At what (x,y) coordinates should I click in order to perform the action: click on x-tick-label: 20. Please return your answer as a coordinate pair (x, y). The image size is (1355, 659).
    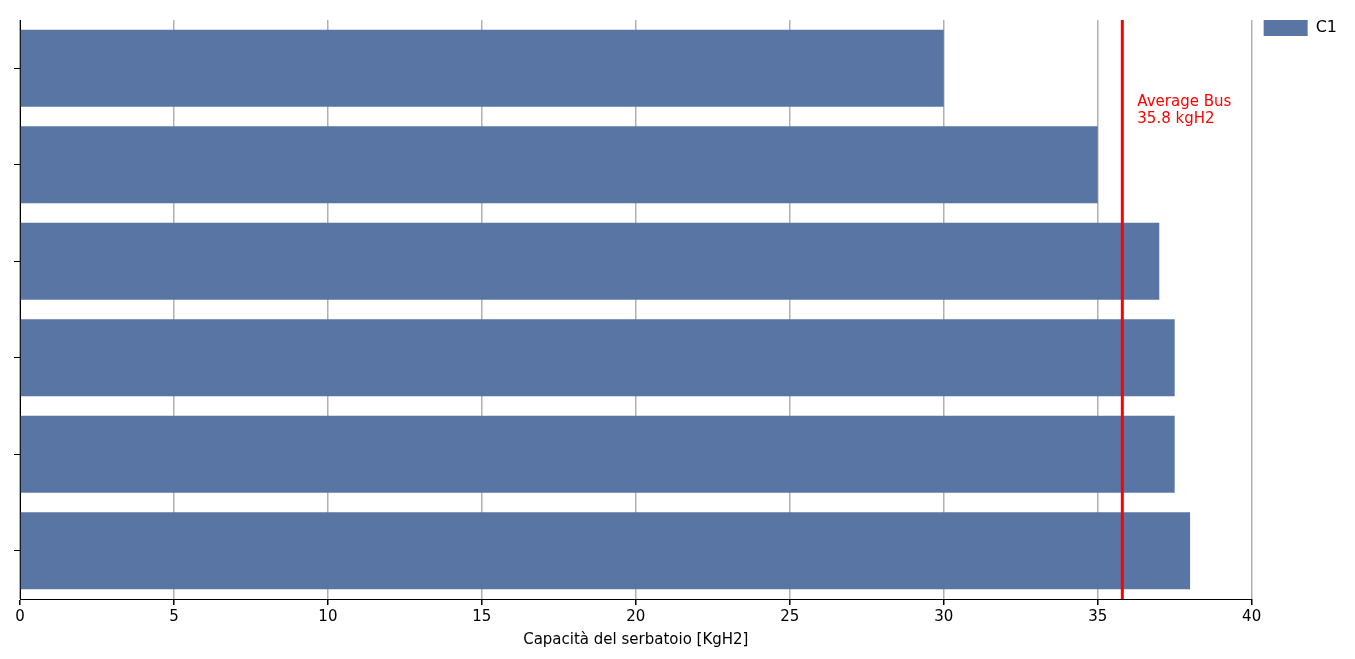
    Looking at the image, I should click on (636, 615).